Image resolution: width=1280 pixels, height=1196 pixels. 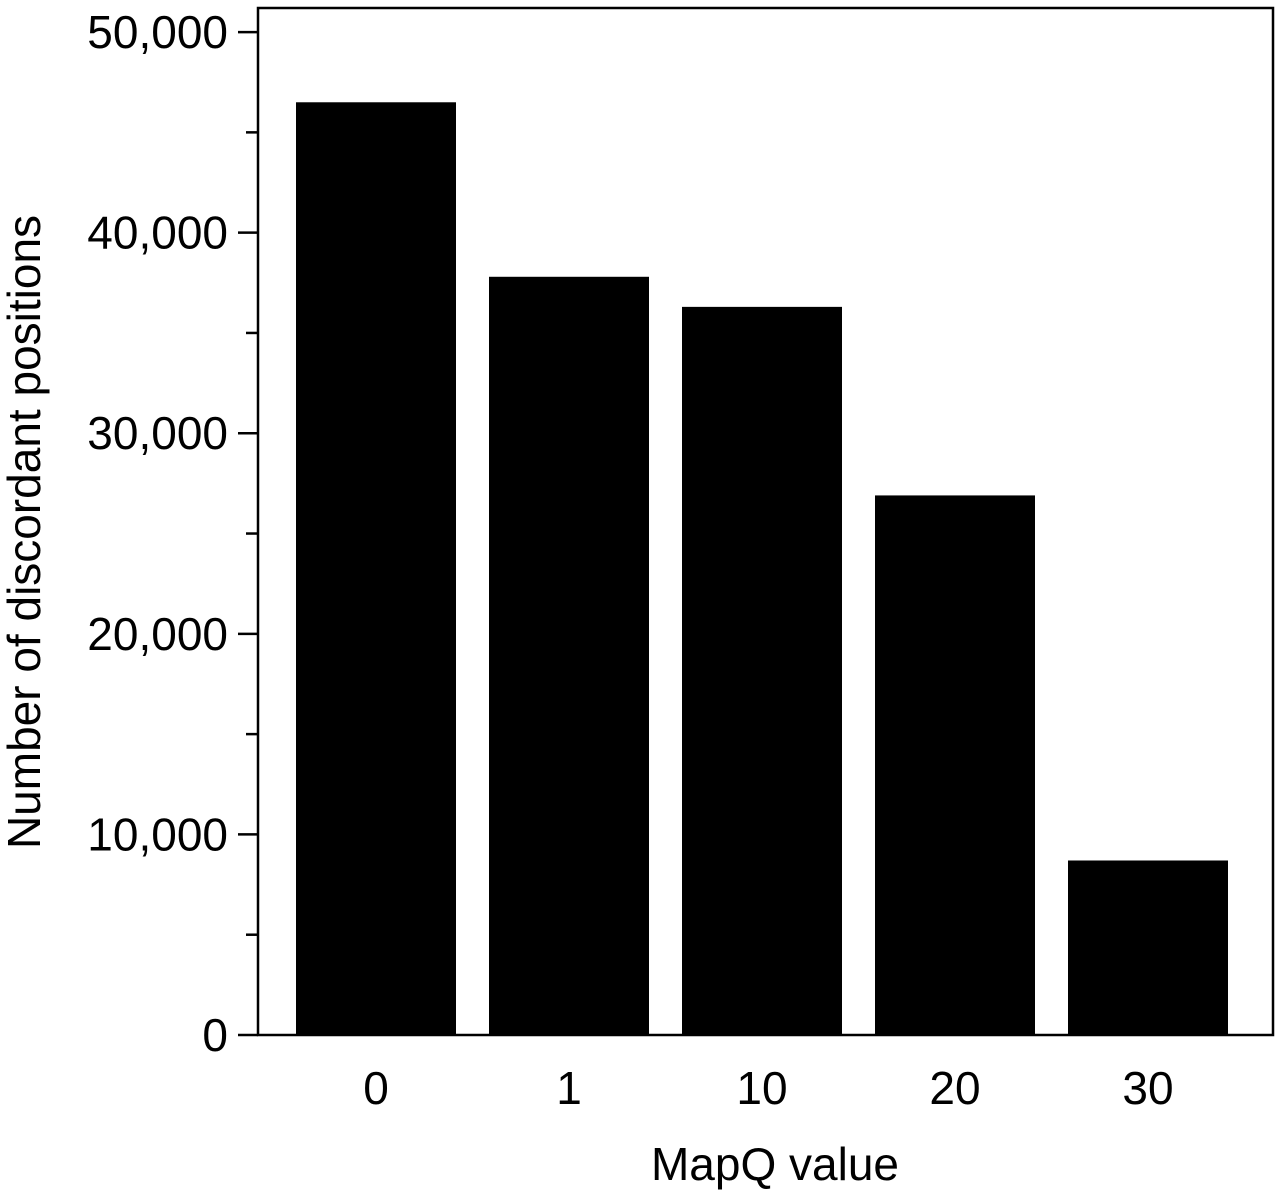 I want to click on y-tick-label: 20,000, so click(x=157, y=634).